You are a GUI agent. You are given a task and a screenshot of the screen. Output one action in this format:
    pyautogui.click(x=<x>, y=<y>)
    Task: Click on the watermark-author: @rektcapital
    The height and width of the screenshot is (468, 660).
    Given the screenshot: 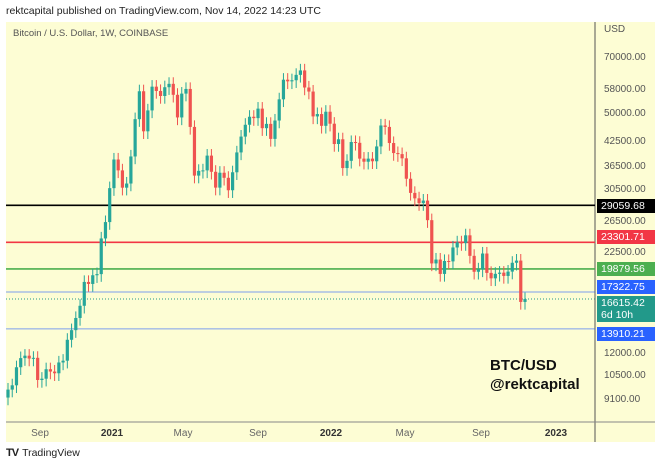 What is the action you would take?
    pyautogui.click(x=535, y=384)
    